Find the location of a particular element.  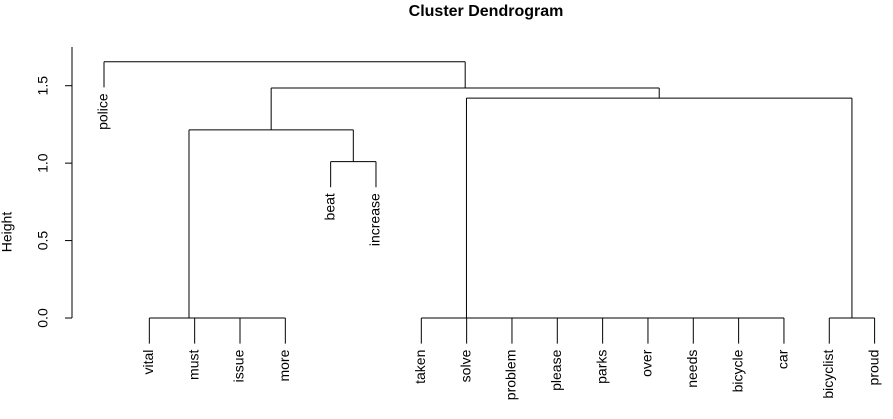

leaf-label: over is located at coordinates (647, 363).